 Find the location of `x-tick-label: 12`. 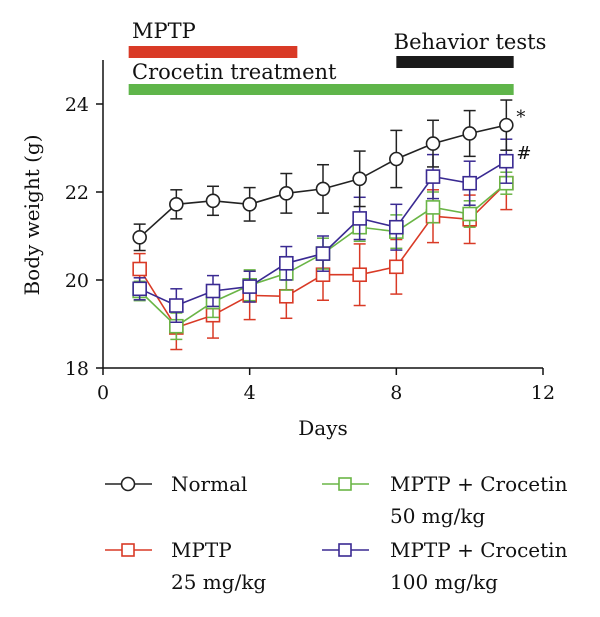

x-tick-label: 12 is located at coordinates (543, 393).